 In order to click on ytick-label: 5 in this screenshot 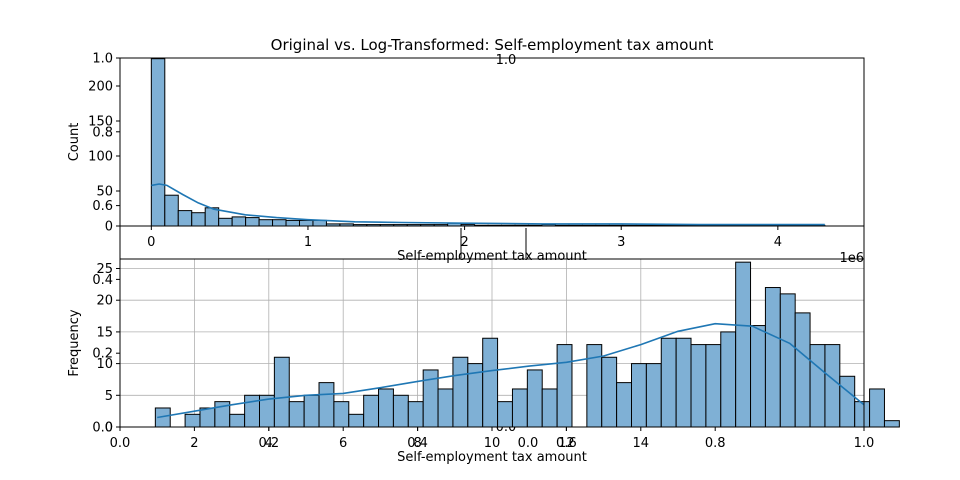, I will do `click(109, 396)`.